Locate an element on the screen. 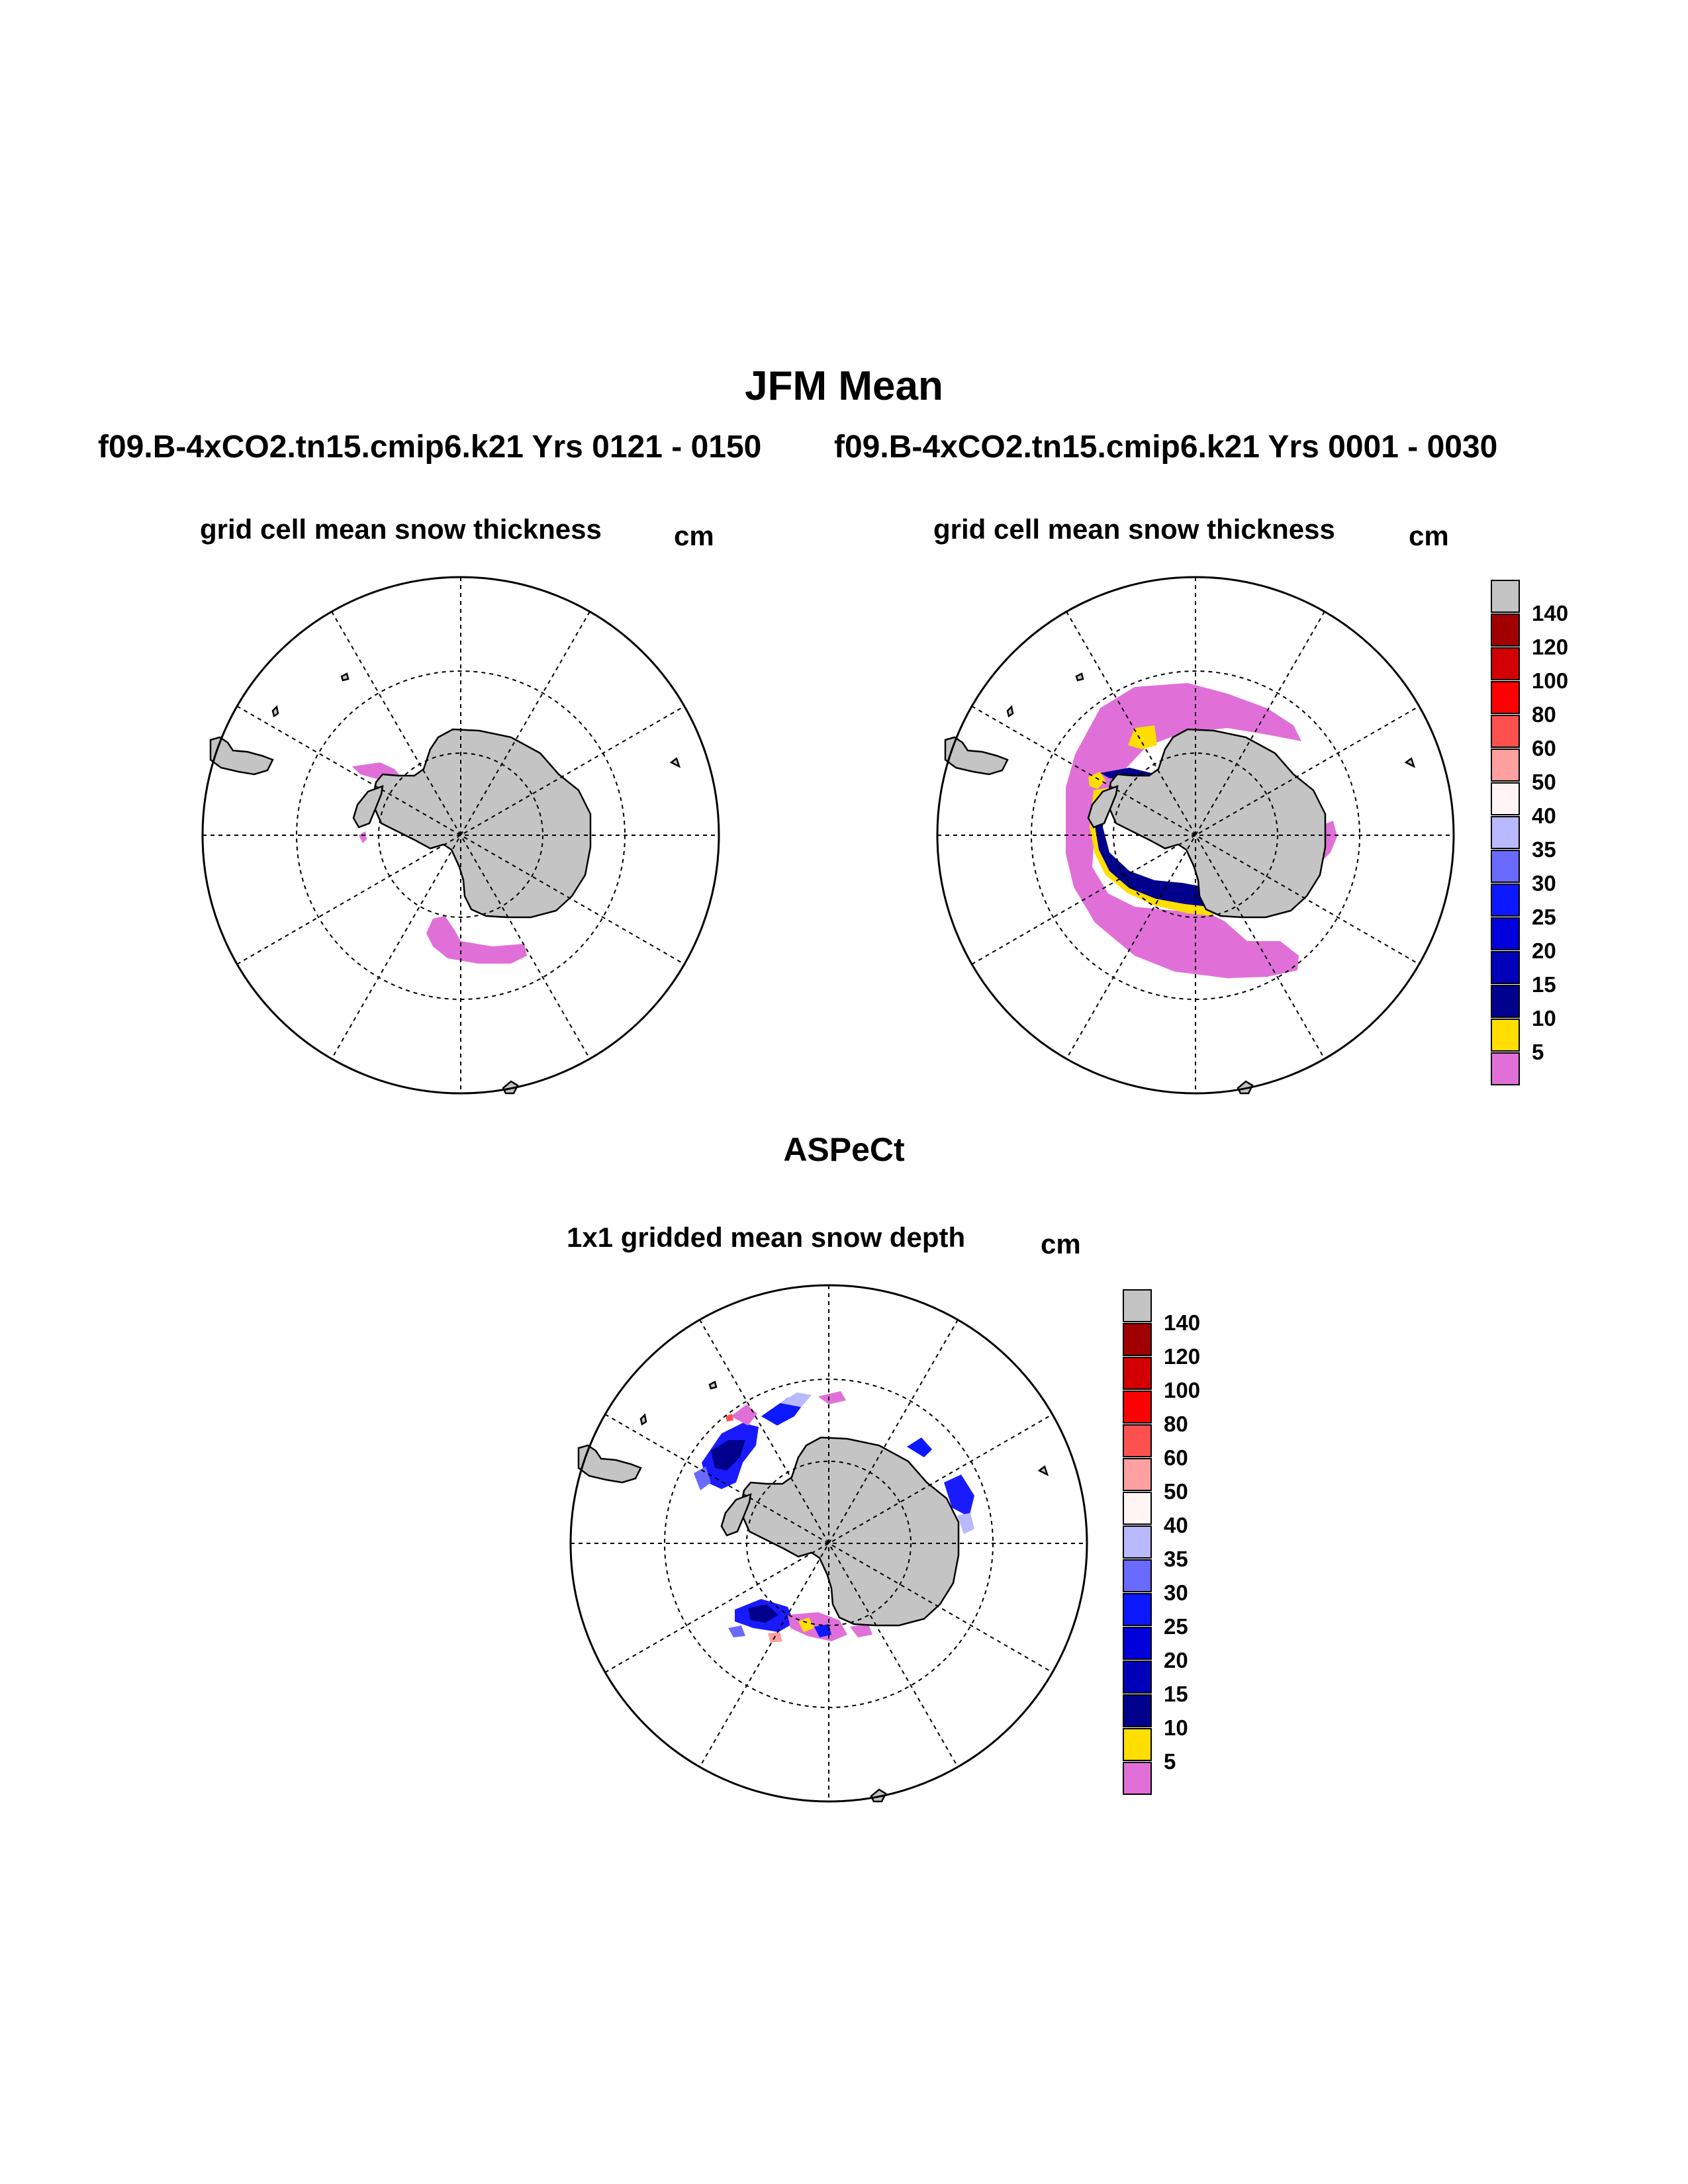 The width and height of the screenshot is (1688, 2184). colorbar-top: 5 10 15 20 25 30 35 40 50 60 80 100 120 140 is located at coordinates (1529, 835).